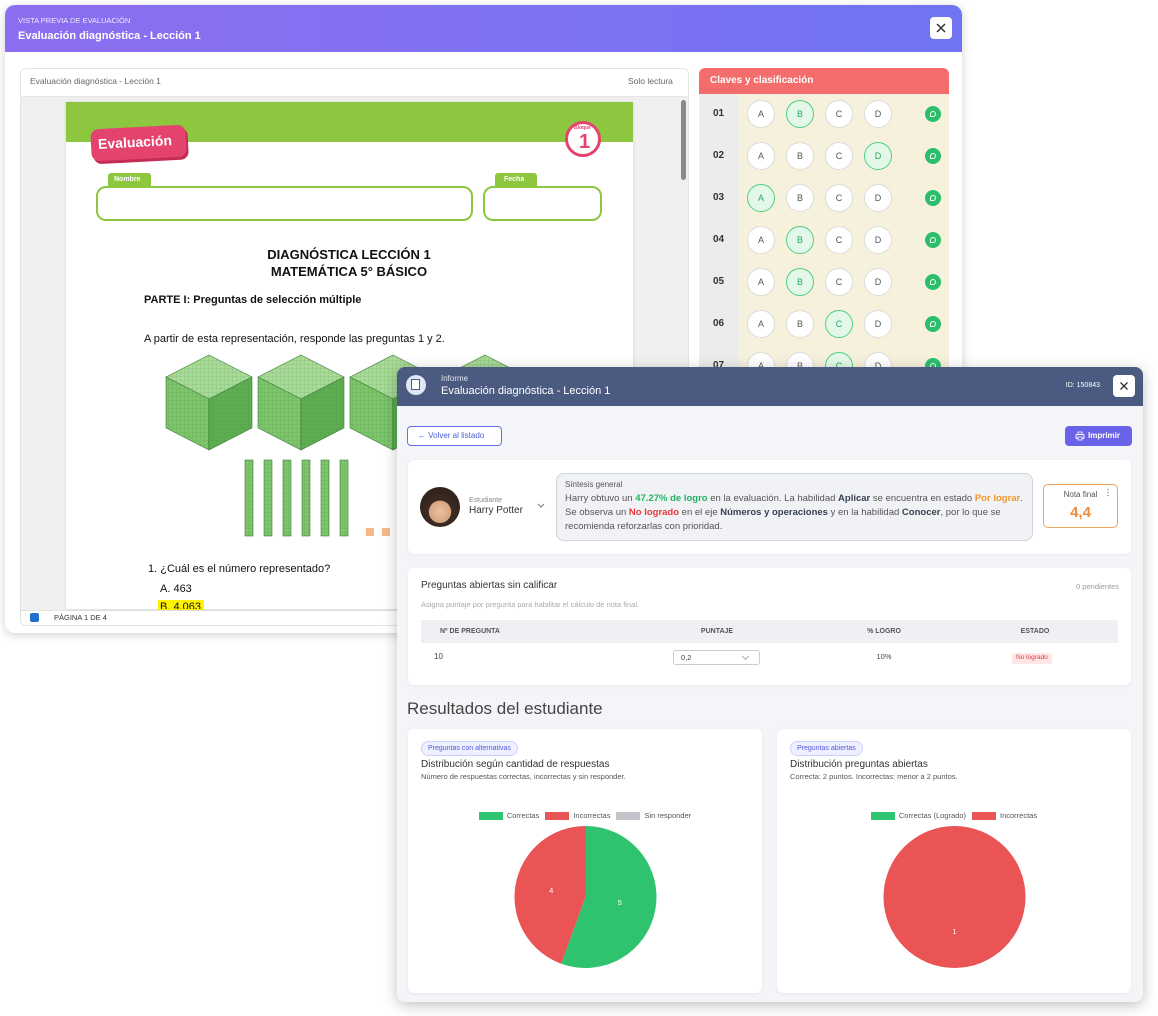 The image size is (1158, 1016). What do you see at coordinates (454, 436) in the screenshot?
I see `back-button` at bounding box center [454, 436].